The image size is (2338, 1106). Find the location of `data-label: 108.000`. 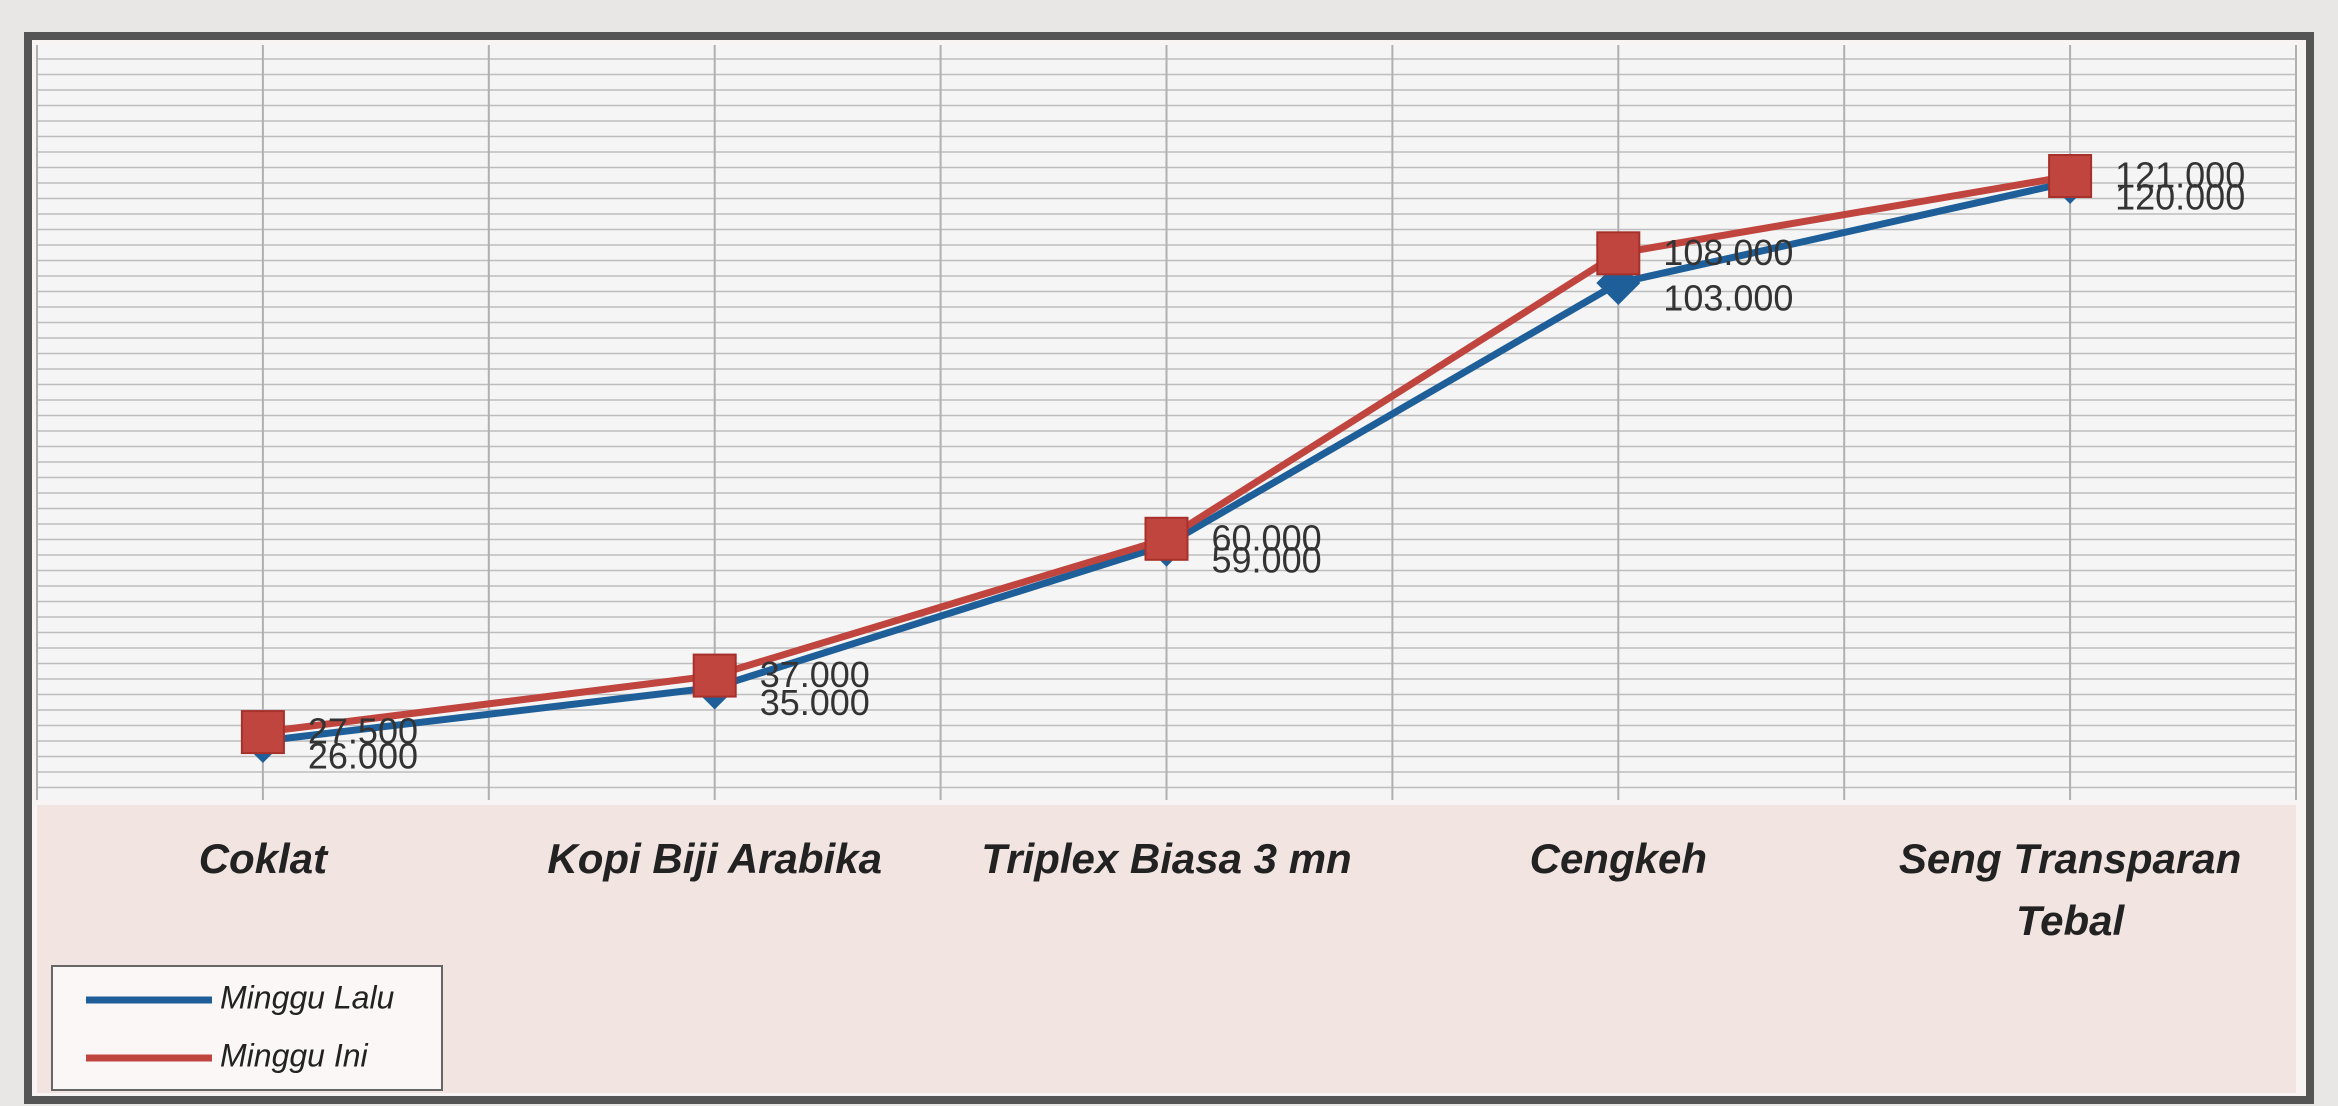

data-label: 108.000 is located at coordinates (1728, 252).